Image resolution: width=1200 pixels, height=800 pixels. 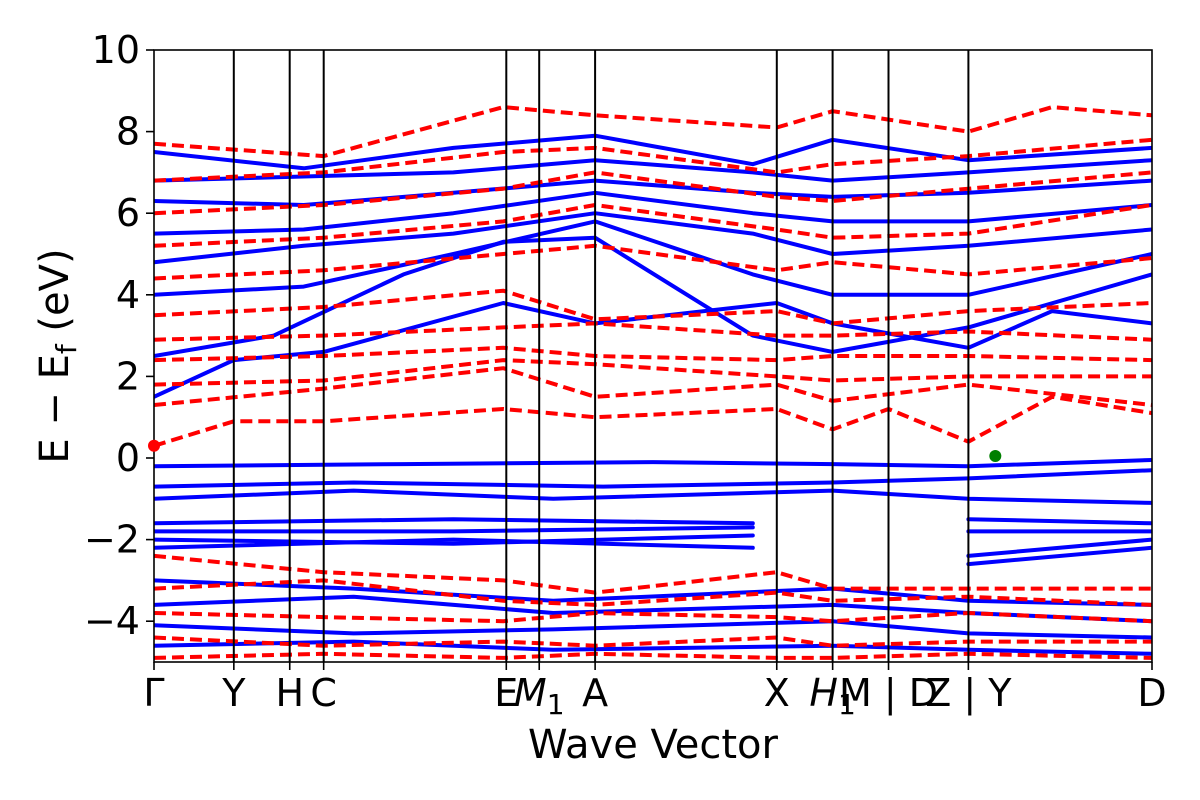 I want to click on y-tick-label: 10, so click(x=116, y=50).